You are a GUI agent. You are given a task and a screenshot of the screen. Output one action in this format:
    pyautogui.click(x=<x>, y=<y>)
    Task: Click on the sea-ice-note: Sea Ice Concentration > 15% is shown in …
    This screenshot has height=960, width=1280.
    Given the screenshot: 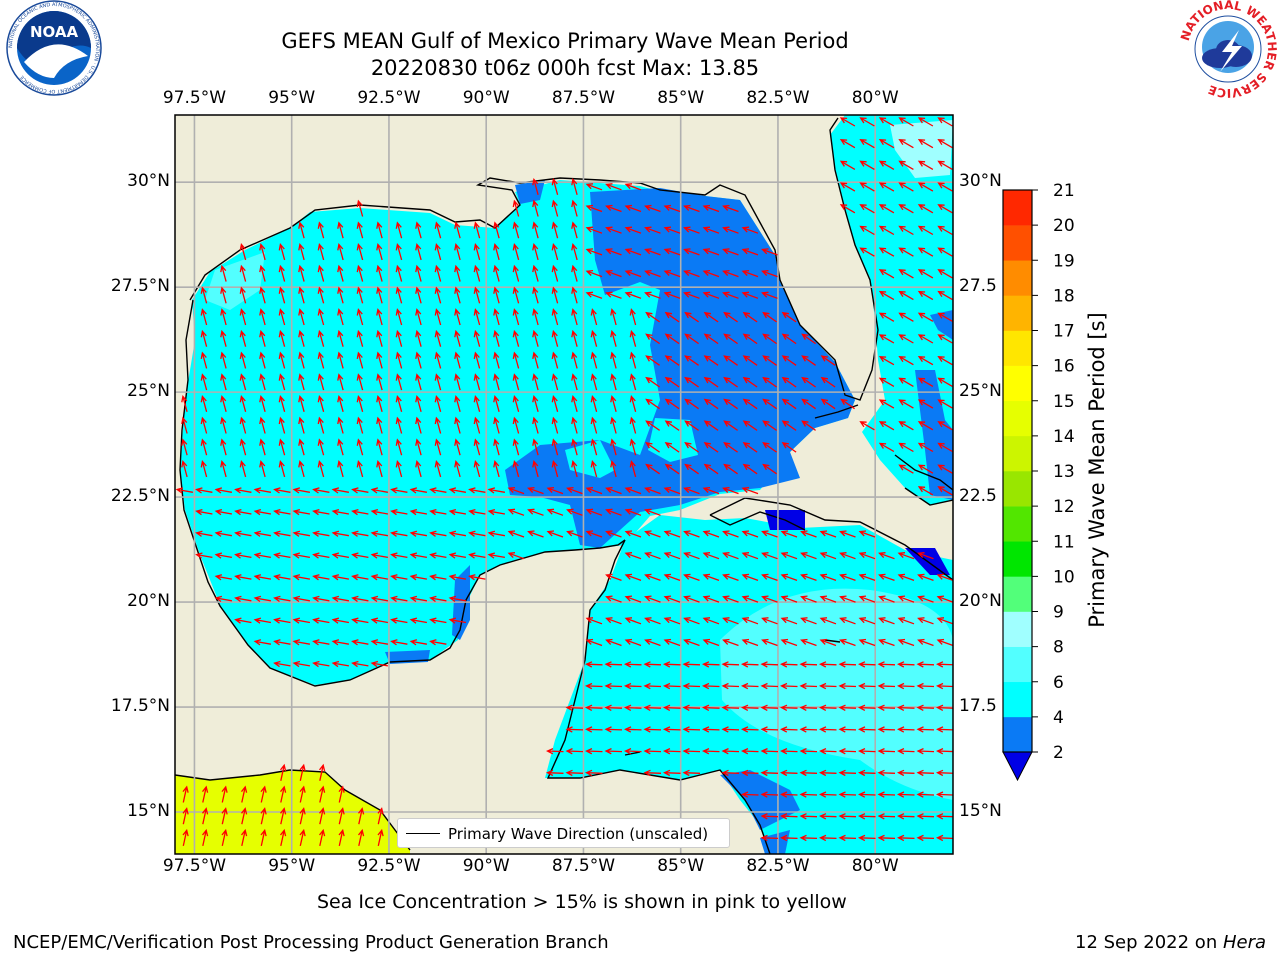 What is the action you would take?
    pyautogui.click(x=582, y=902)
    